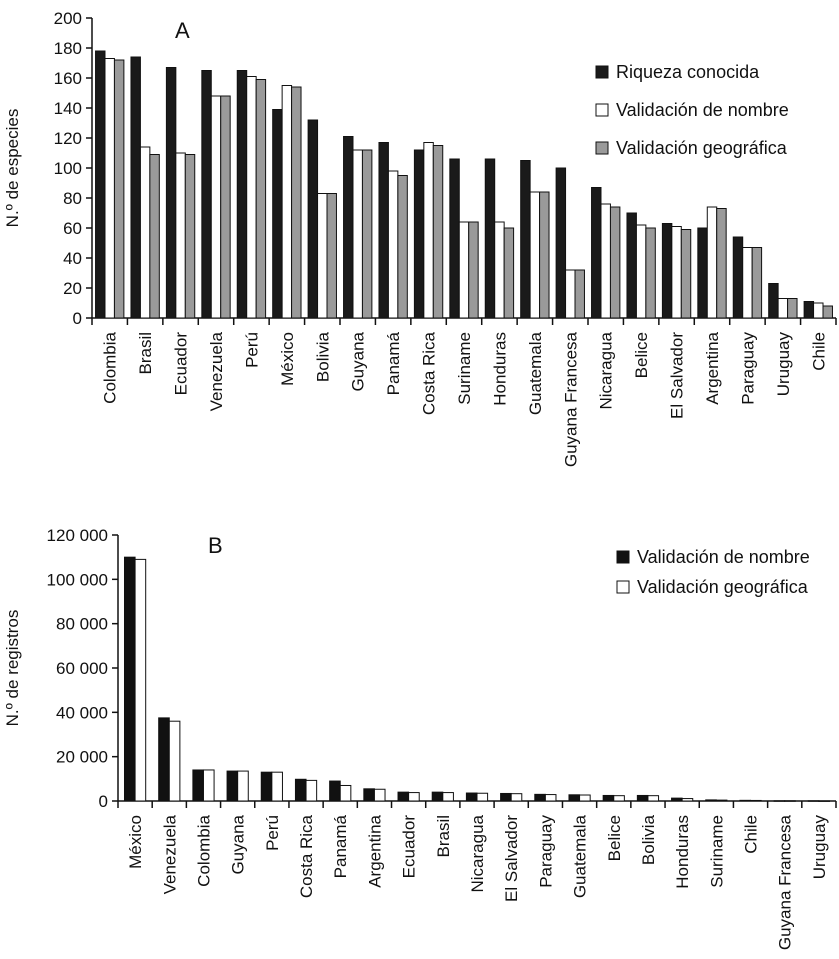  Describe the element at coordinates (443, 836) in the screenshot. I see `x-category-label: Brasil` at that location.